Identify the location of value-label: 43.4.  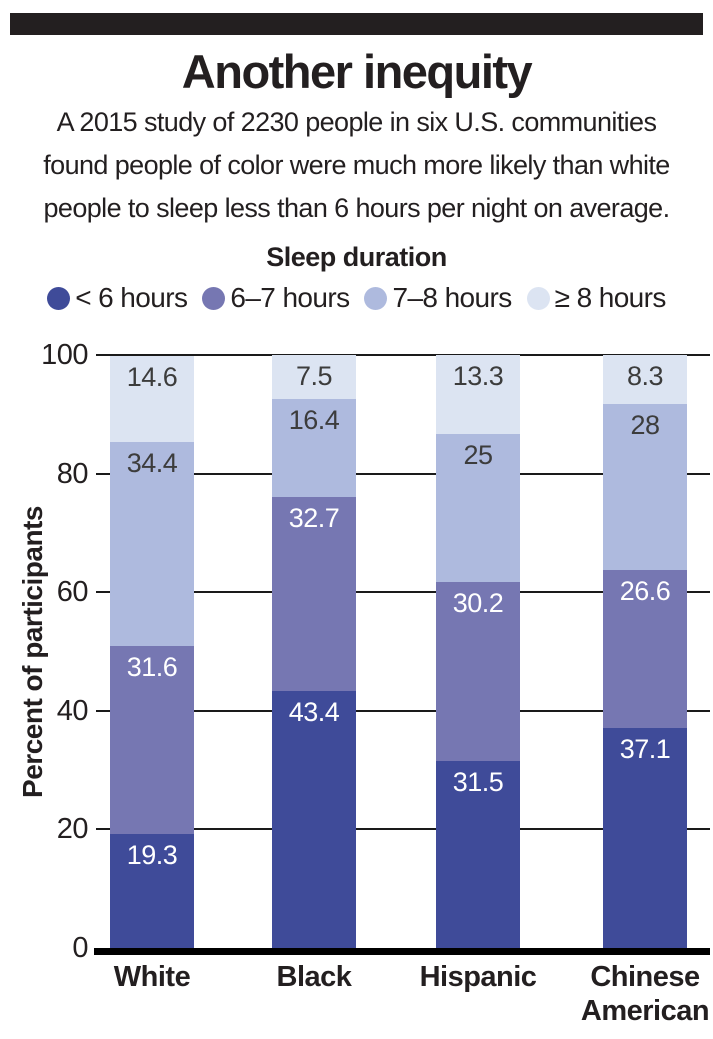
(314, 711).